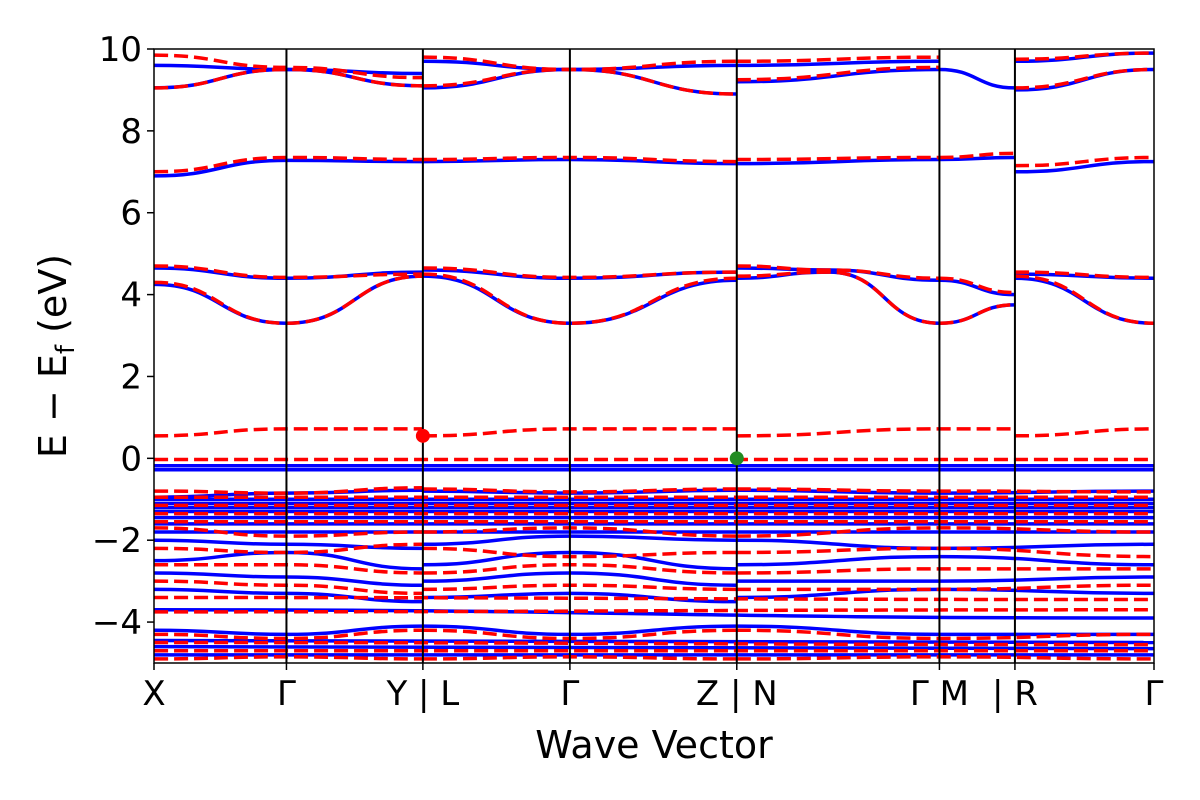 Image resolution: width=1200 pixels, height=800 pixels. What do you see at coordinates (123, 336) in the screenshot?
I see `y-axis: −4 −2 0 2 4 6 8 10` at bounding box center [123, 336].